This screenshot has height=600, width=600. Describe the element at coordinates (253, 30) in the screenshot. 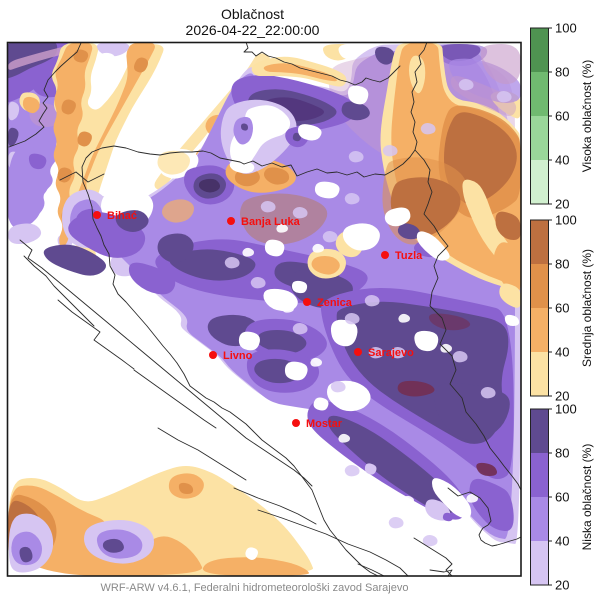

I see `svg-text: 2026-04-22_22:00:00` at that location.